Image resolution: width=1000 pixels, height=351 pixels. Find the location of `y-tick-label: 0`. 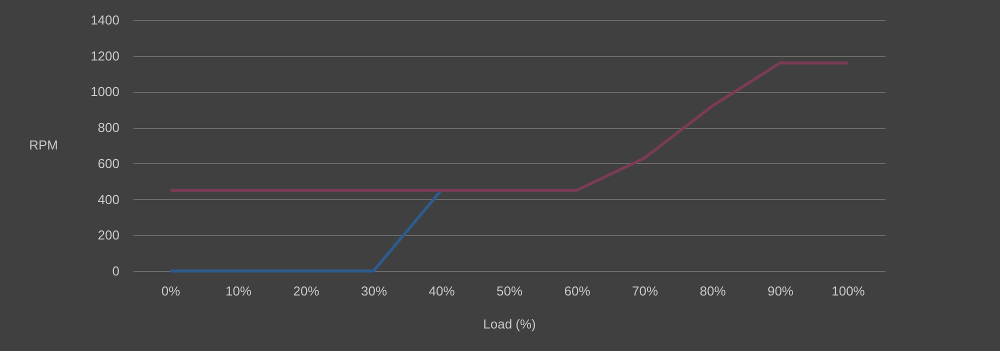

y-tick-label: 0 is located at coordinates (116, 271).